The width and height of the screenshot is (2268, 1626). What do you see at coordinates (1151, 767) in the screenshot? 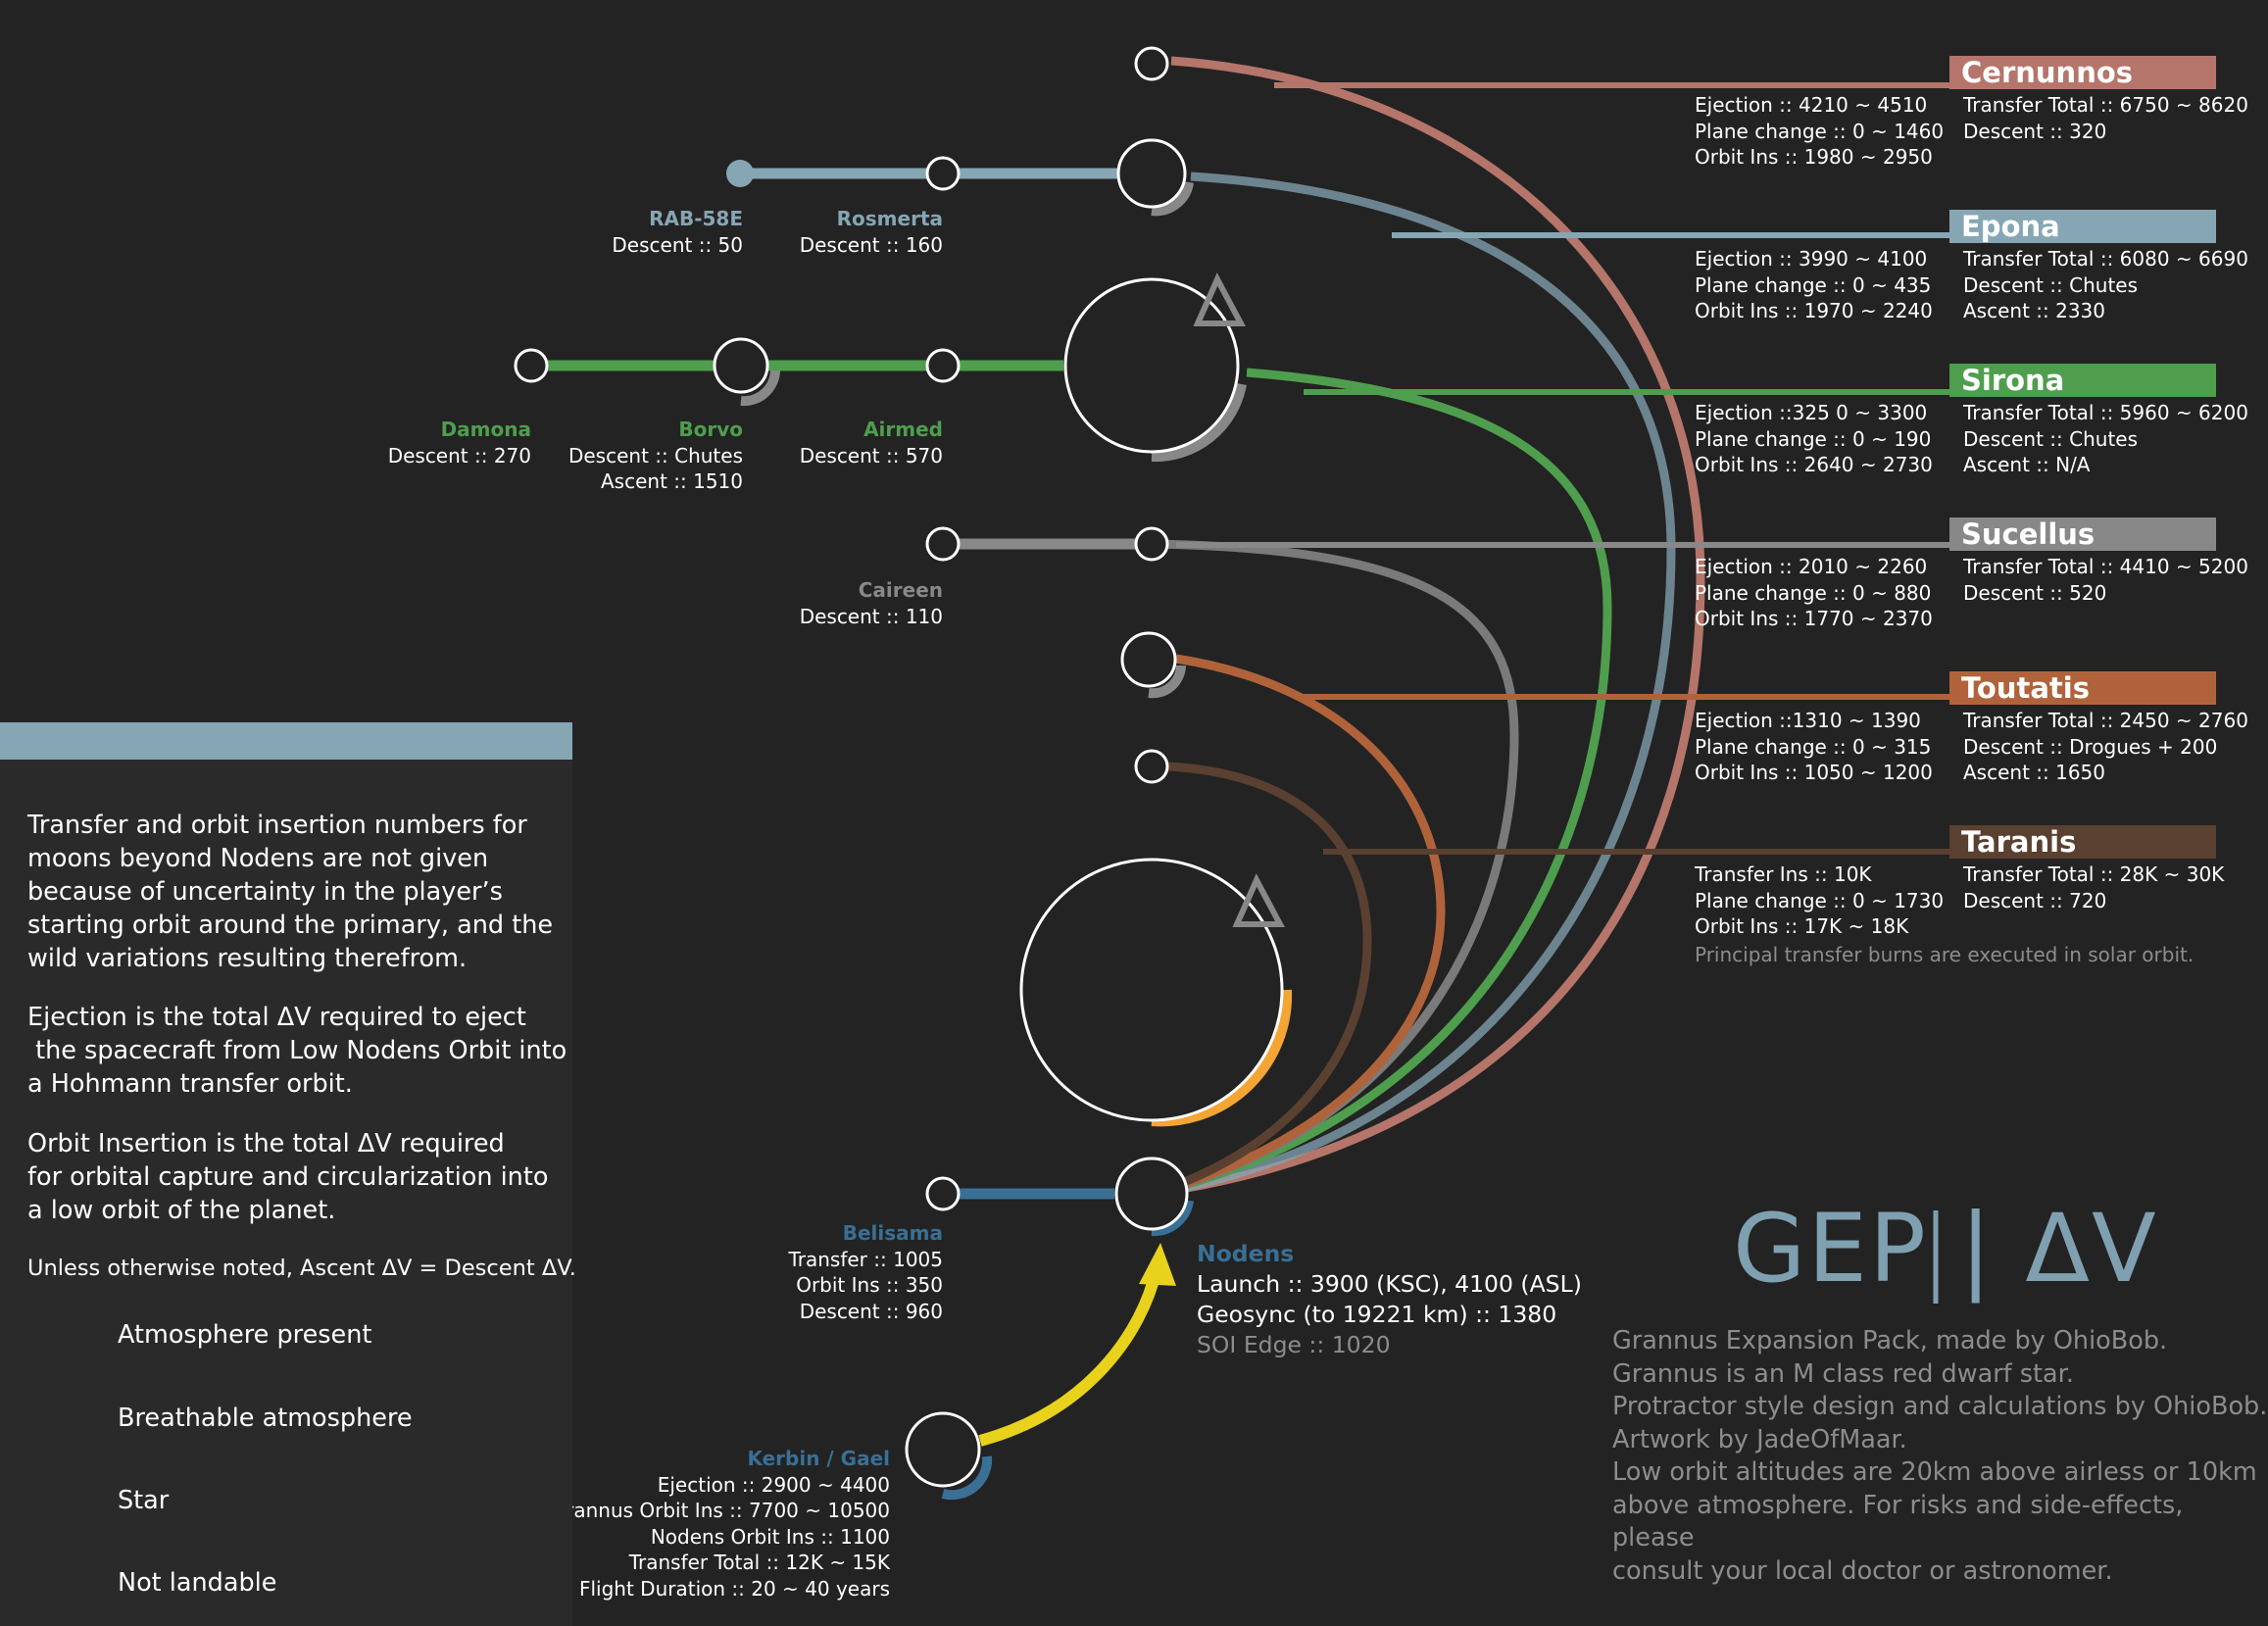
I see `body-taranis` at bounding box center [1151, 767].